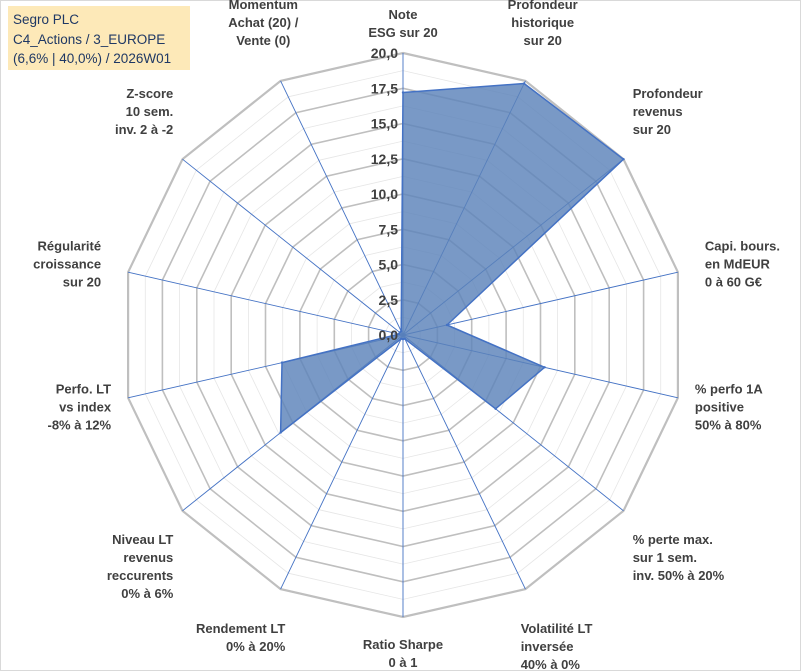 The height and width of the screenshot is (671, 801). Describe the element at coordinates (402, 32) in the screenshot. I see `axis-label-line: ESG sur 20` at that location.